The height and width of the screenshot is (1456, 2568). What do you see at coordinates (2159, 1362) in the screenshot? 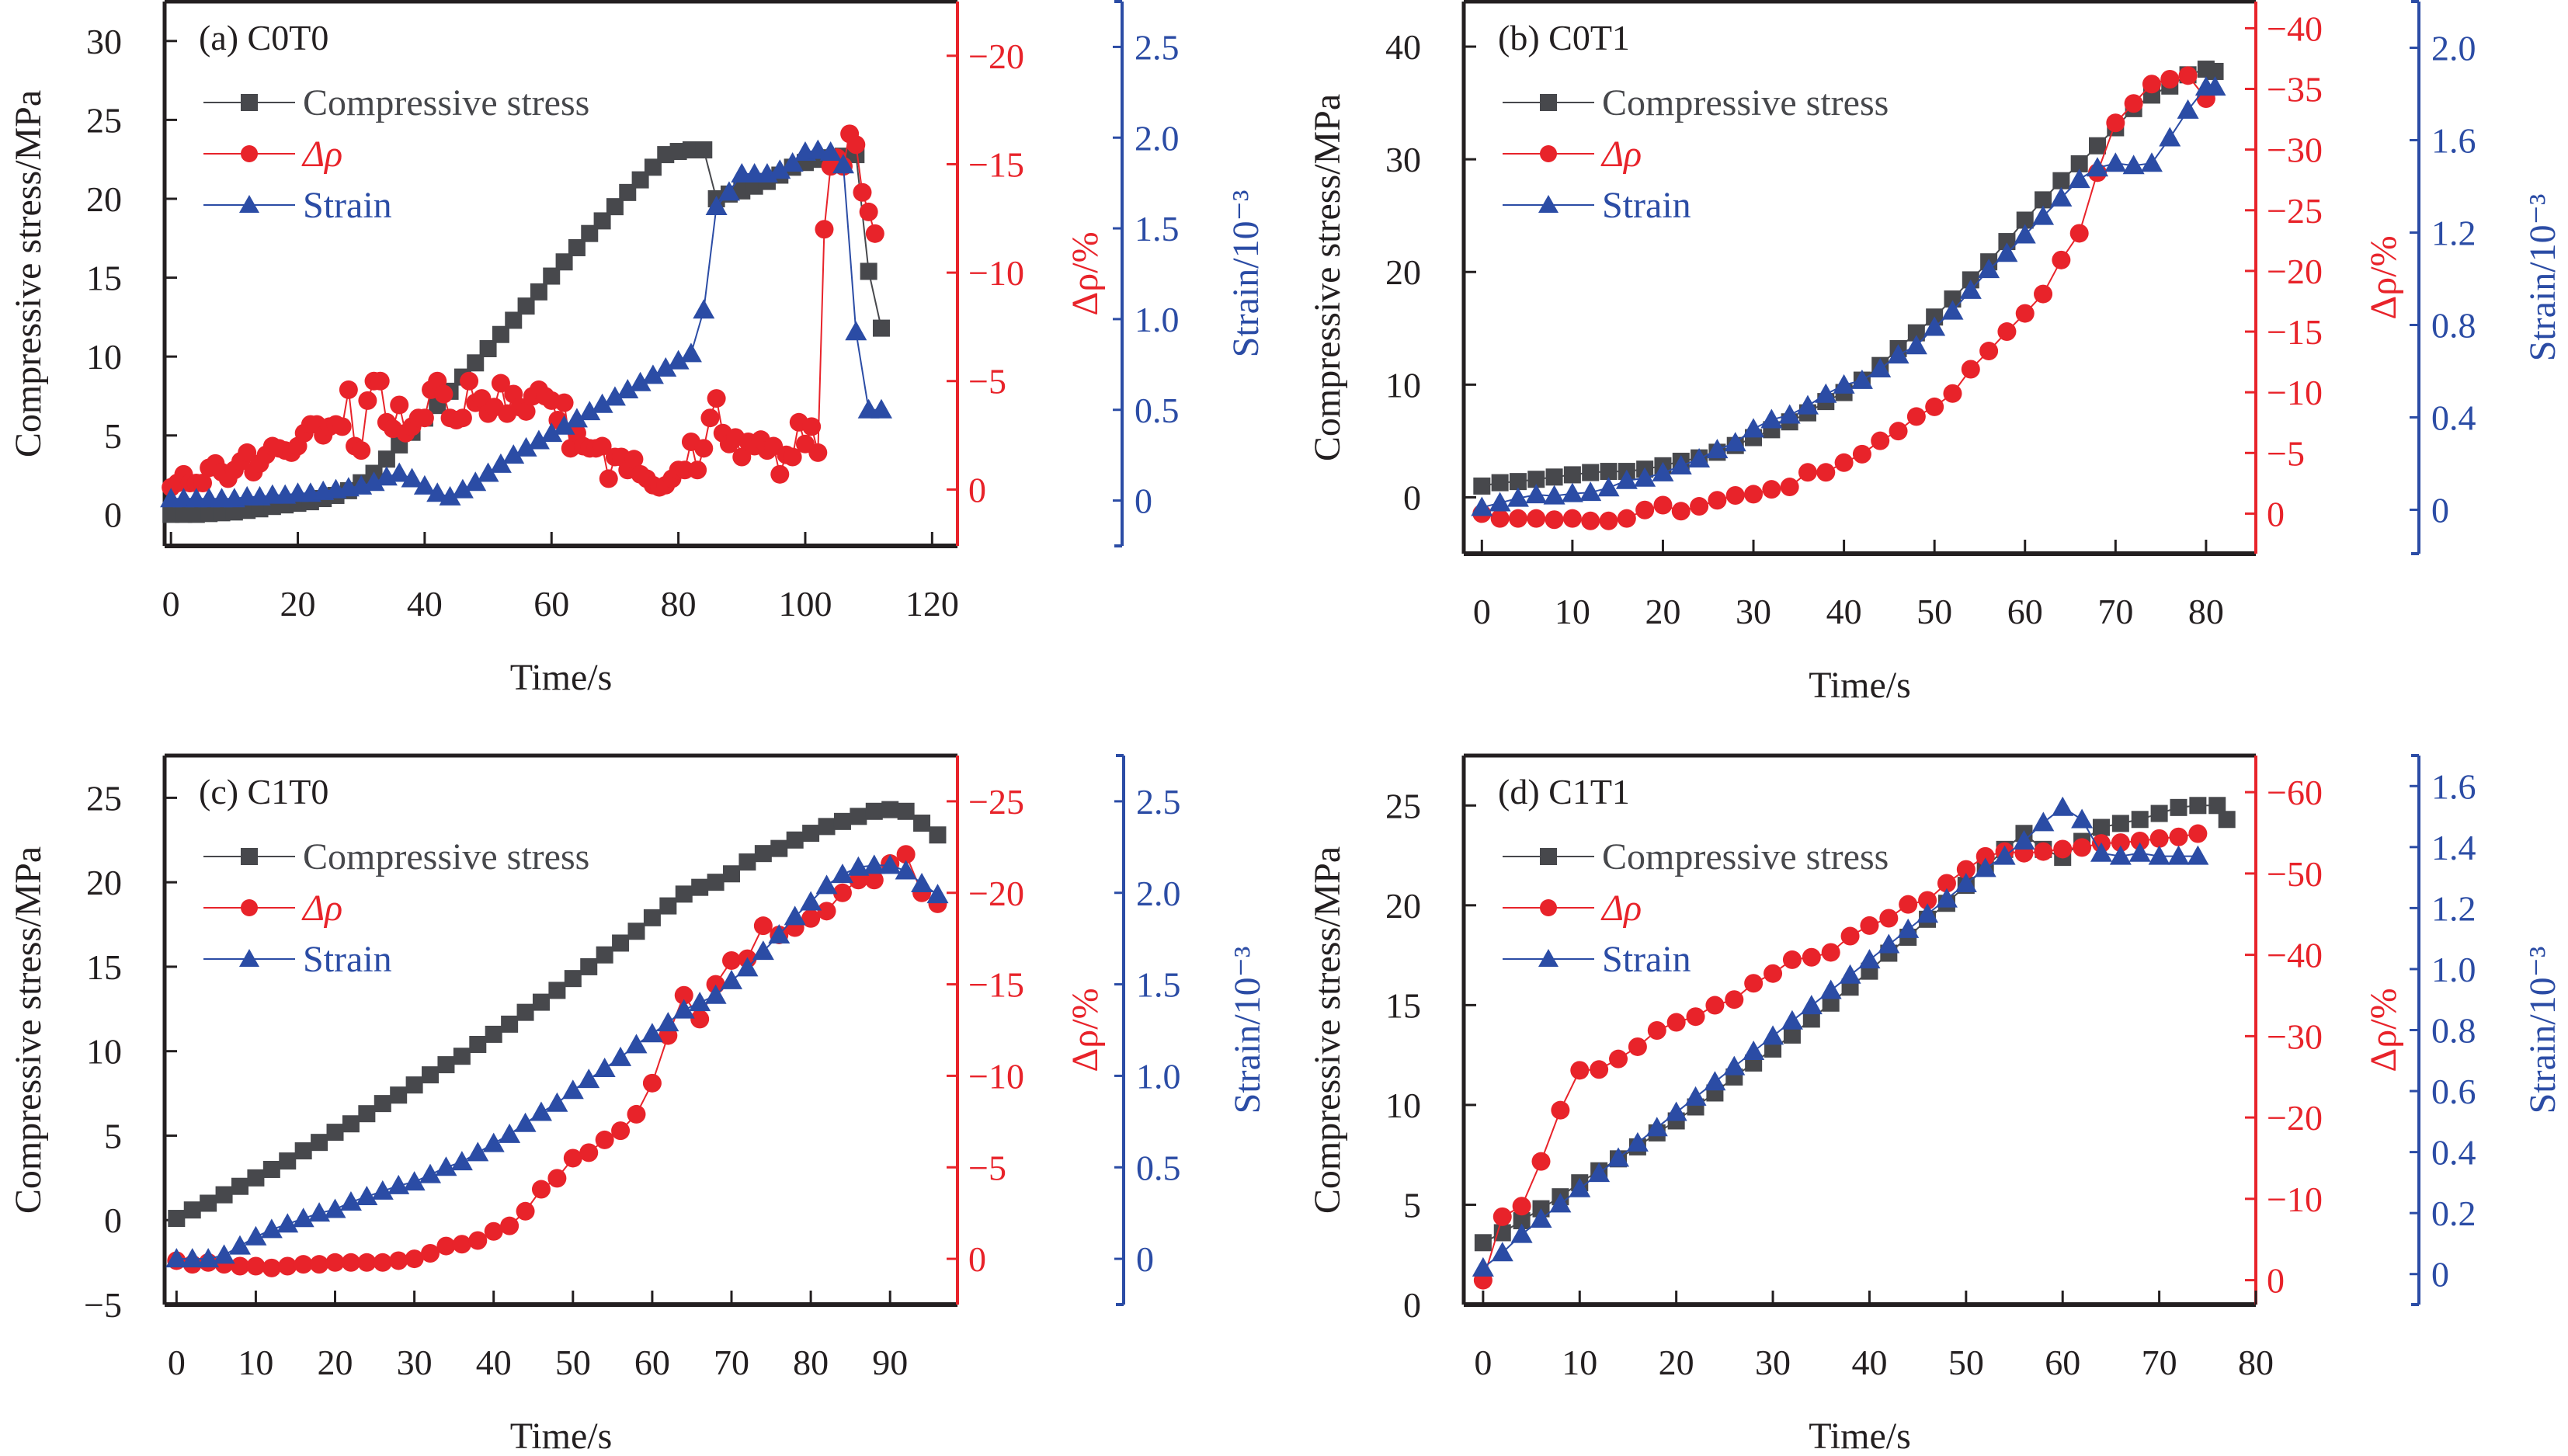
I see `x-tick-label: 70` at bounding box center [2159, 1362].